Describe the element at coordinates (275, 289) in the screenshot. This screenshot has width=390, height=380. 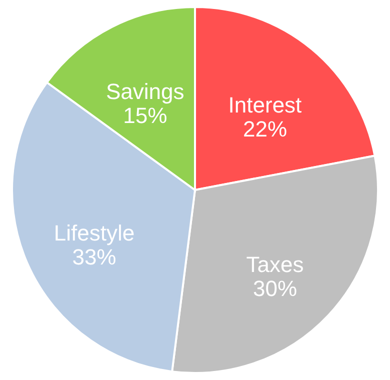
I see `data-label: 30%` at that location.